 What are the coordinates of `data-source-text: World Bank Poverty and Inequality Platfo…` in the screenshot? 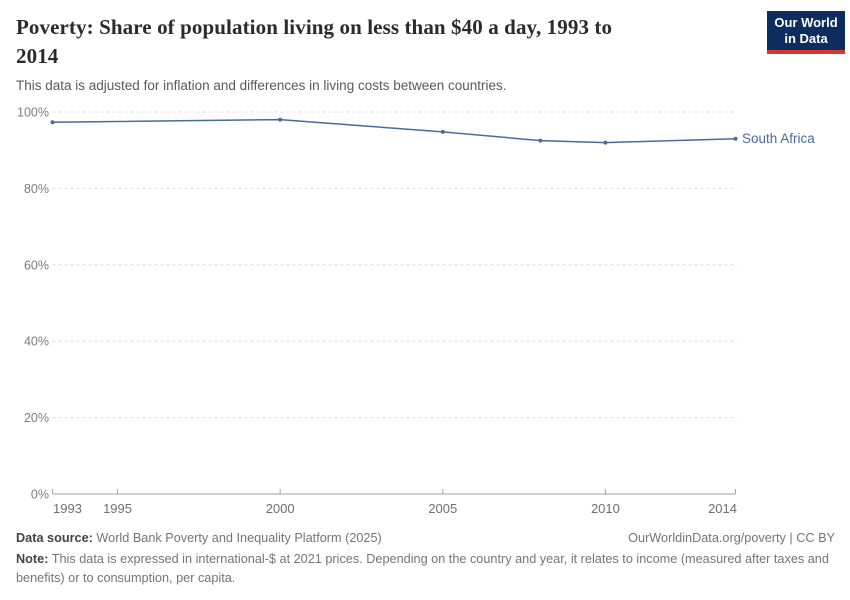 It's located at (239, 538).